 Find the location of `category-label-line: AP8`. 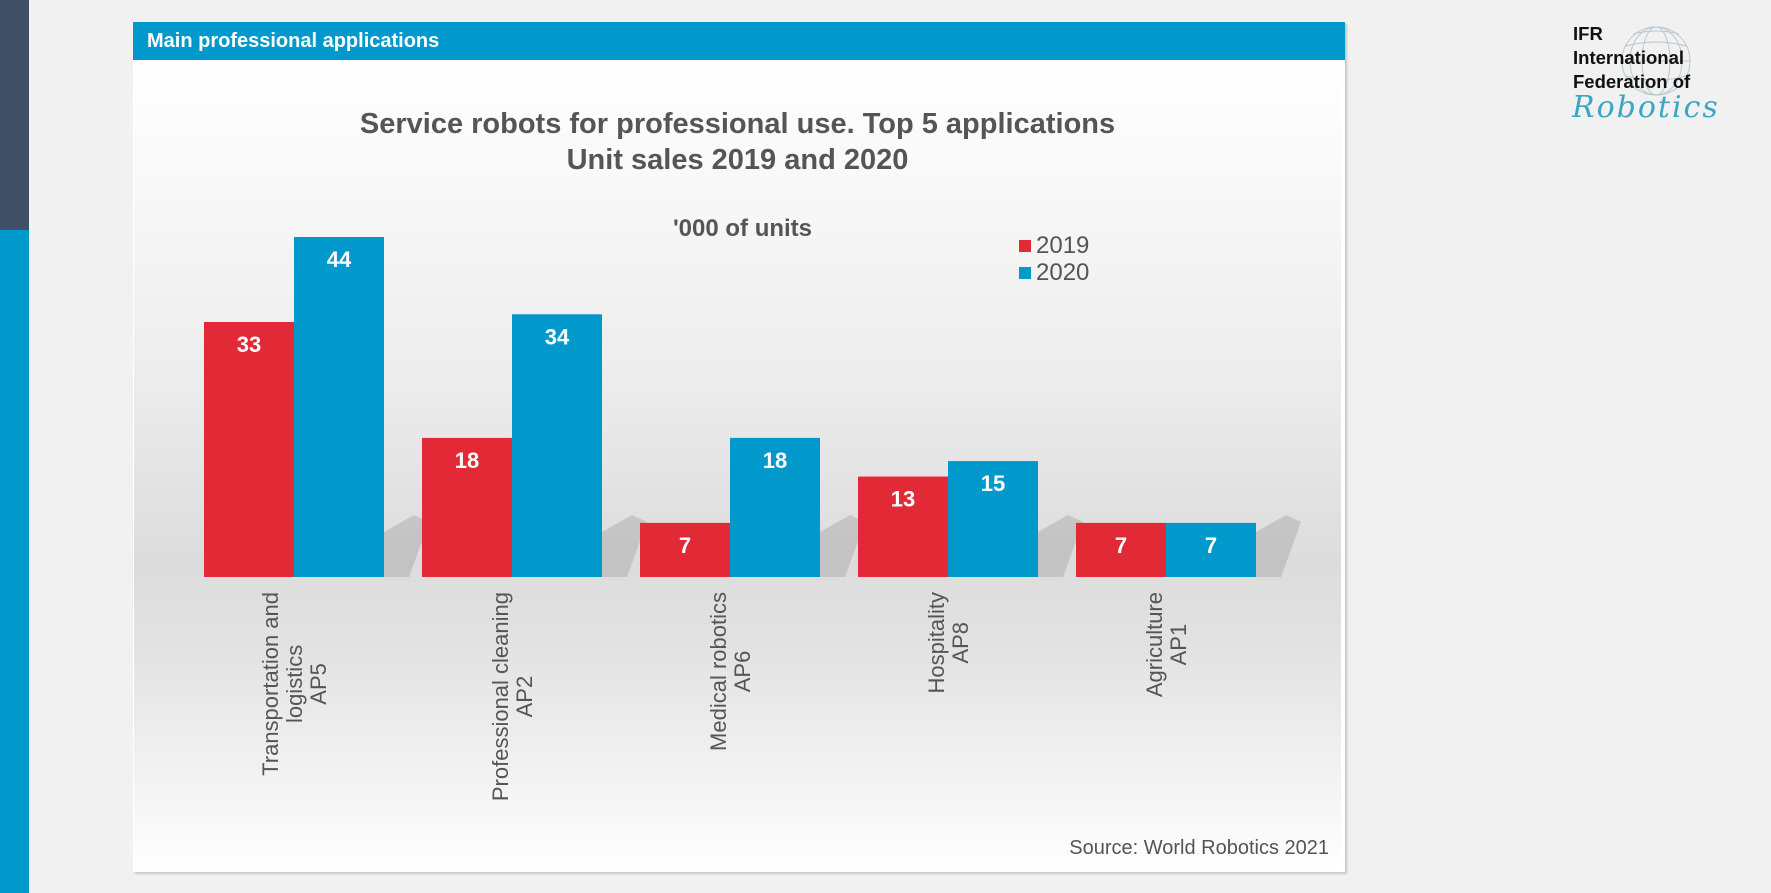

category-label-line: AP8 is located at coordinates (960, 643).